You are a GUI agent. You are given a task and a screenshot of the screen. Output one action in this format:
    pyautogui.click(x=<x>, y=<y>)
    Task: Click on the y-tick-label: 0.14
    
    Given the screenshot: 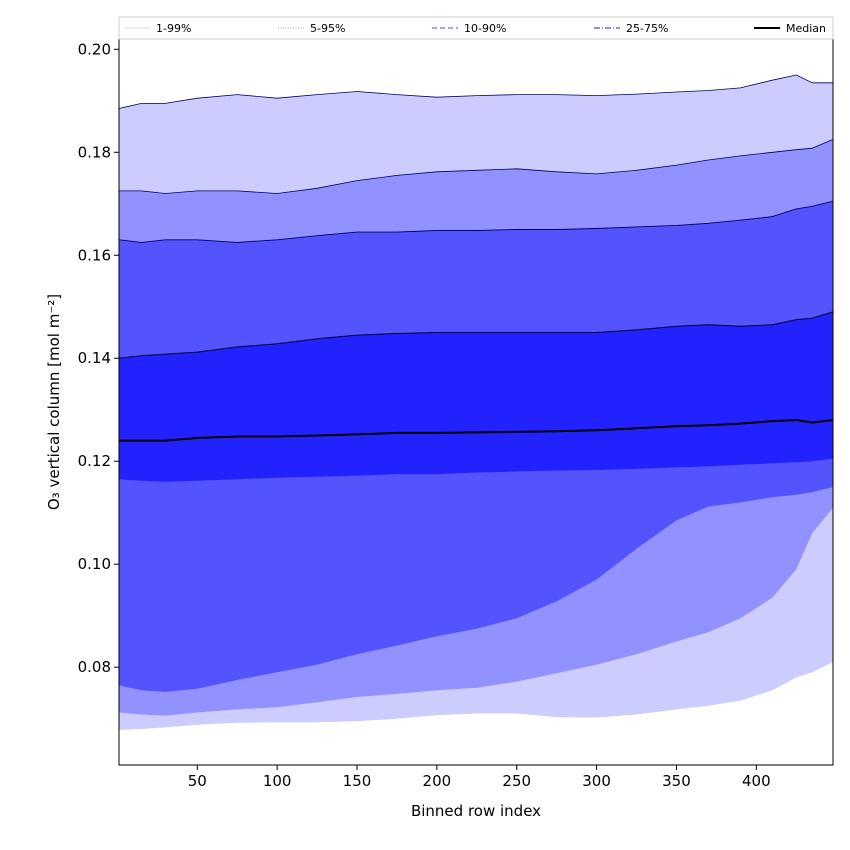 What is the action you would take?
    pyautogui.click(x=94, y=358)
    